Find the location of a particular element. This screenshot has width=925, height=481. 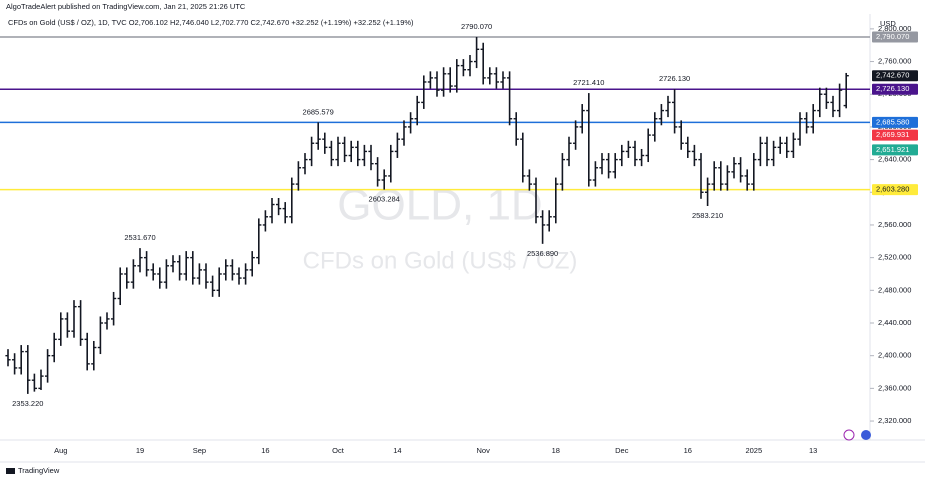

brand-logo is located at coordinates (10, 471).